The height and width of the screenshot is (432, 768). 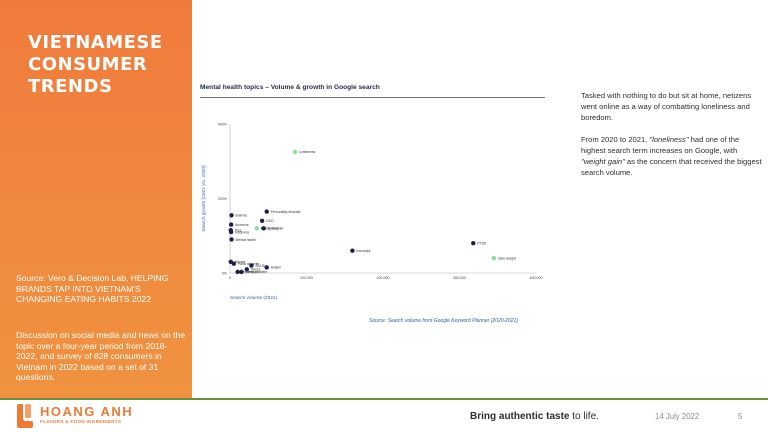 I want to click on point-personality-disorder, so click(x=266, y=211).